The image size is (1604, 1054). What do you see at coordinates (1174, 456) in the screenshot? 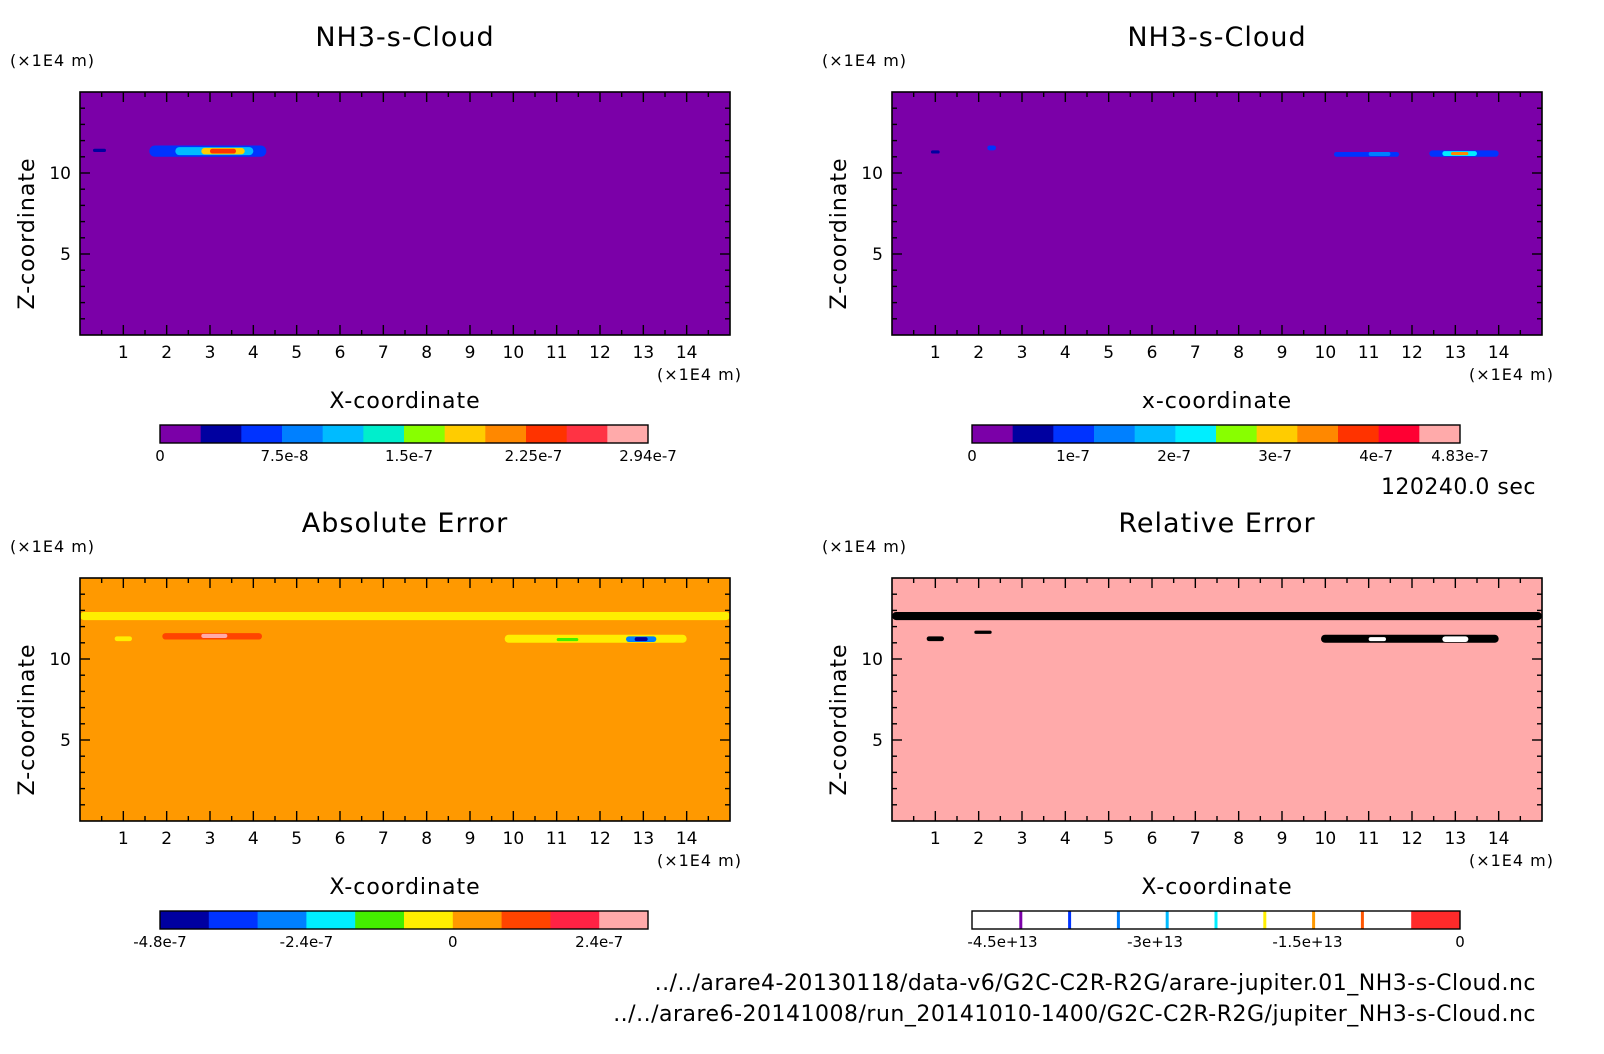
I see `colorbar-label: 2e-7` at bounding box center [1174, 456].